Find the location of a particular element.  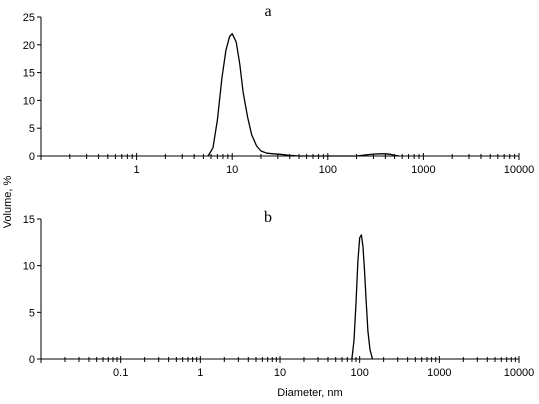

x-tick-label: 0.1 is located at coordinates (120, 373).